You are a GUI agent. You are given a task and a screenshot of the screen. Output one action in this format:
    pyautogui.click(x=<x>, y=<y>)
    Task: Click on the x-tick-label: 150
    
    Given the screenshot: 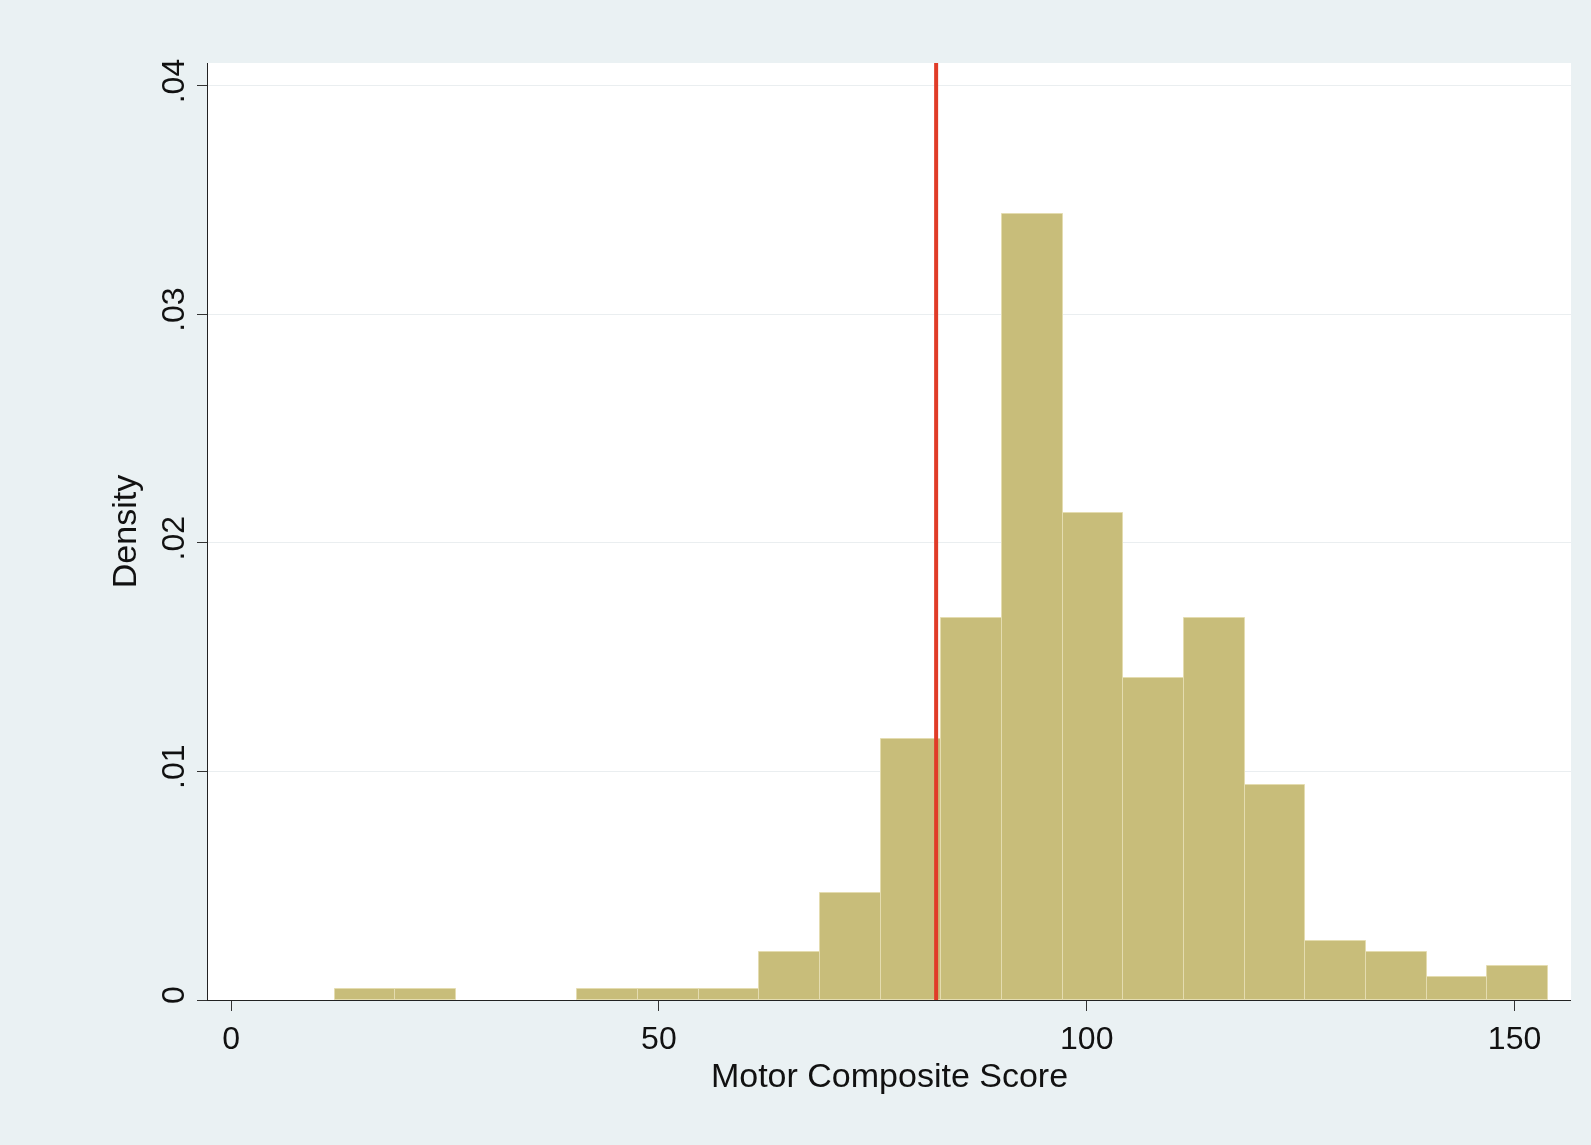 What is the action you would take?
    pyautogui.click(x=1514, y=1038)
    